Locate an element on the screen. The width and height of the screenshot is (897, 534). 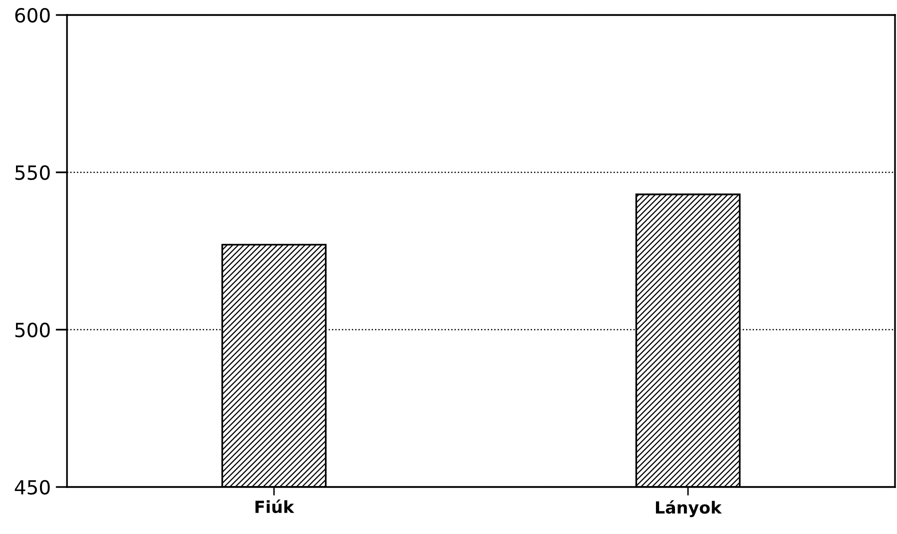
x-tick-label: Fiúk is located at coordinates (275, 507).